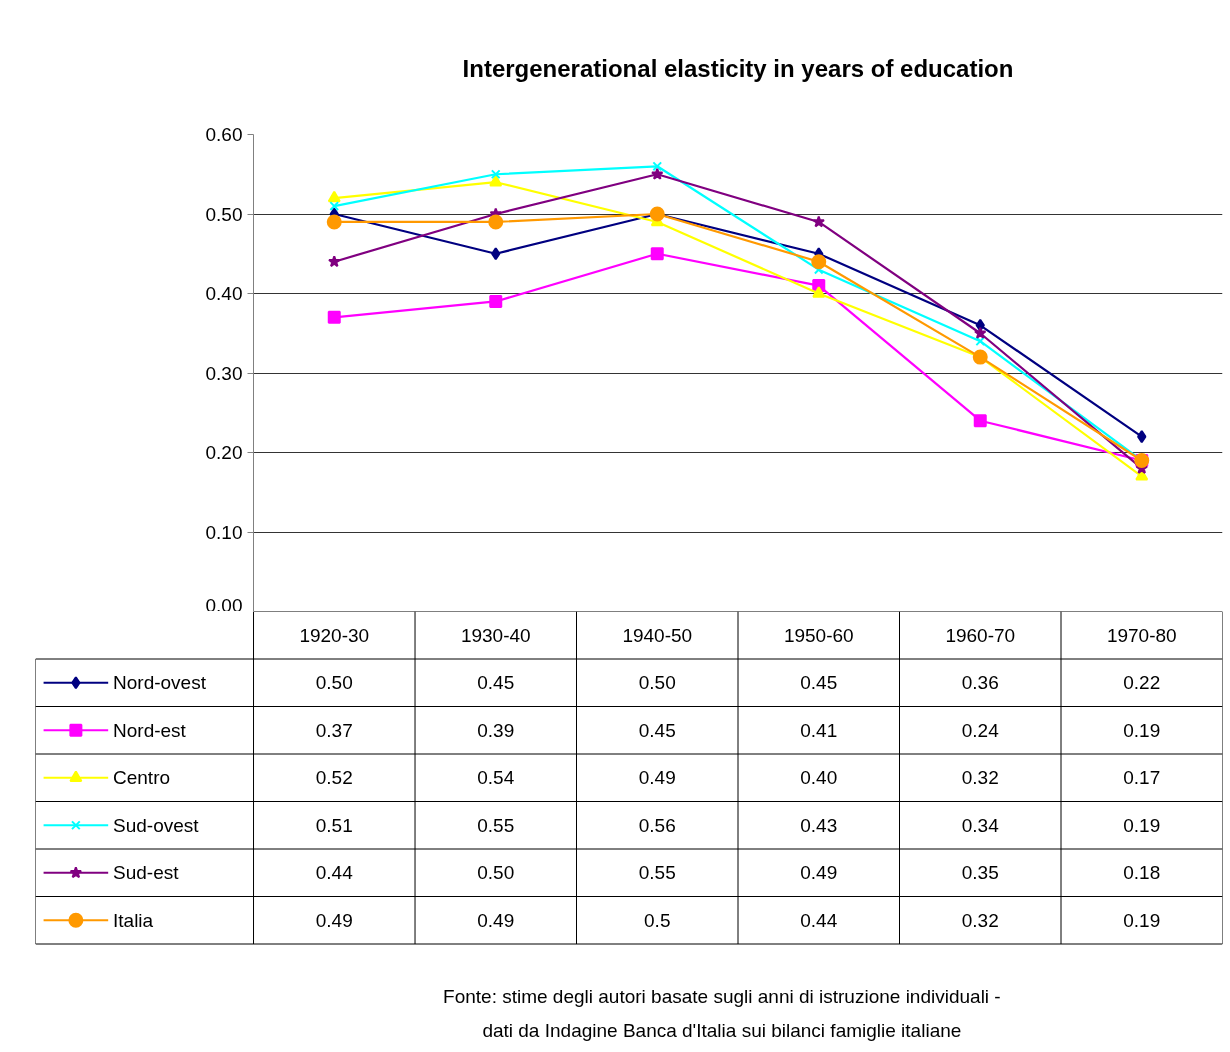 The image size is (1230, 1052). Describe the element at coordinates (496, 778) in the screenshot. I see `data-label: 0.54` at that location.